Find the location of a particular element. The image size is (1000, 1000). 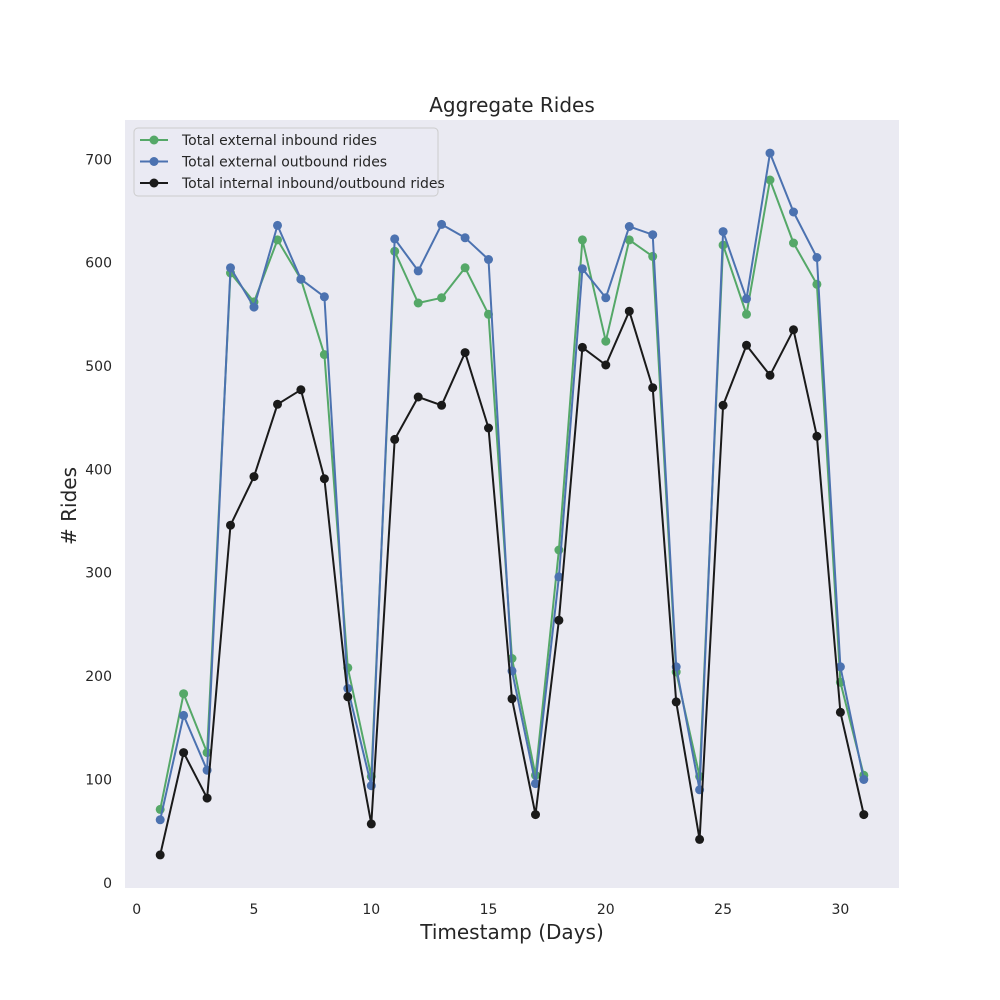

y-tick-label: 300 is located at coordinates (98, 574).